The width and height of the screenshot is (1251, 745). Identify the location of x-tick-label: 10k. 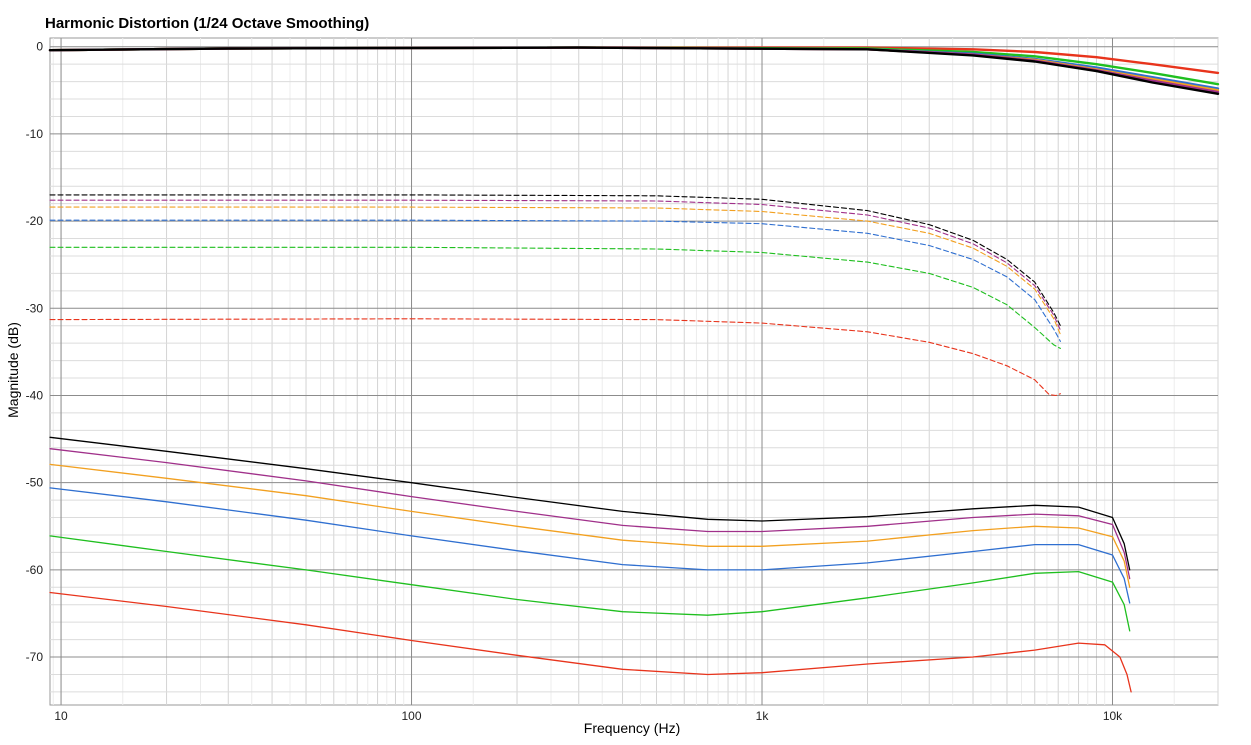
(1113, 716).